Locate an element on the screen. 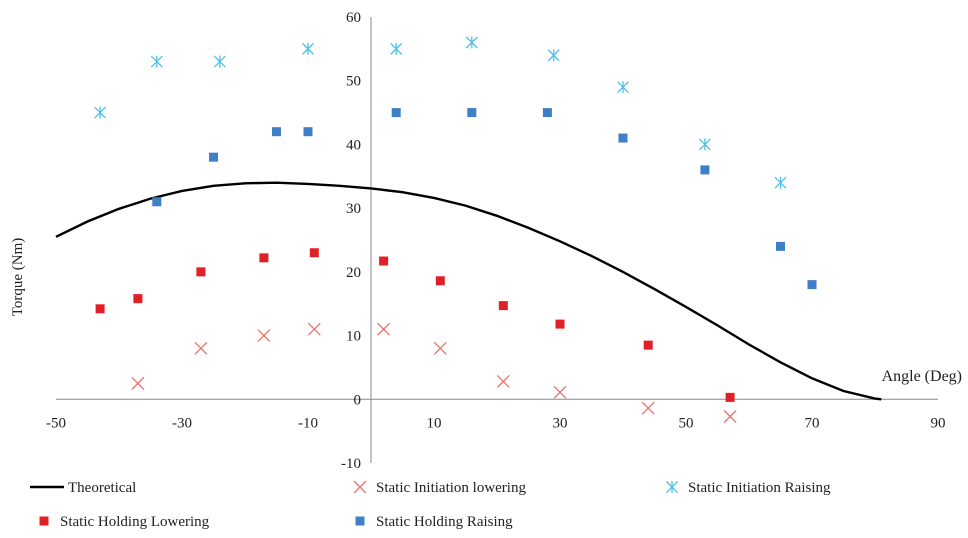  x-tick-labels: -50 -30 -10 10 30 50 70 90 is located at coordinates (496, 423).